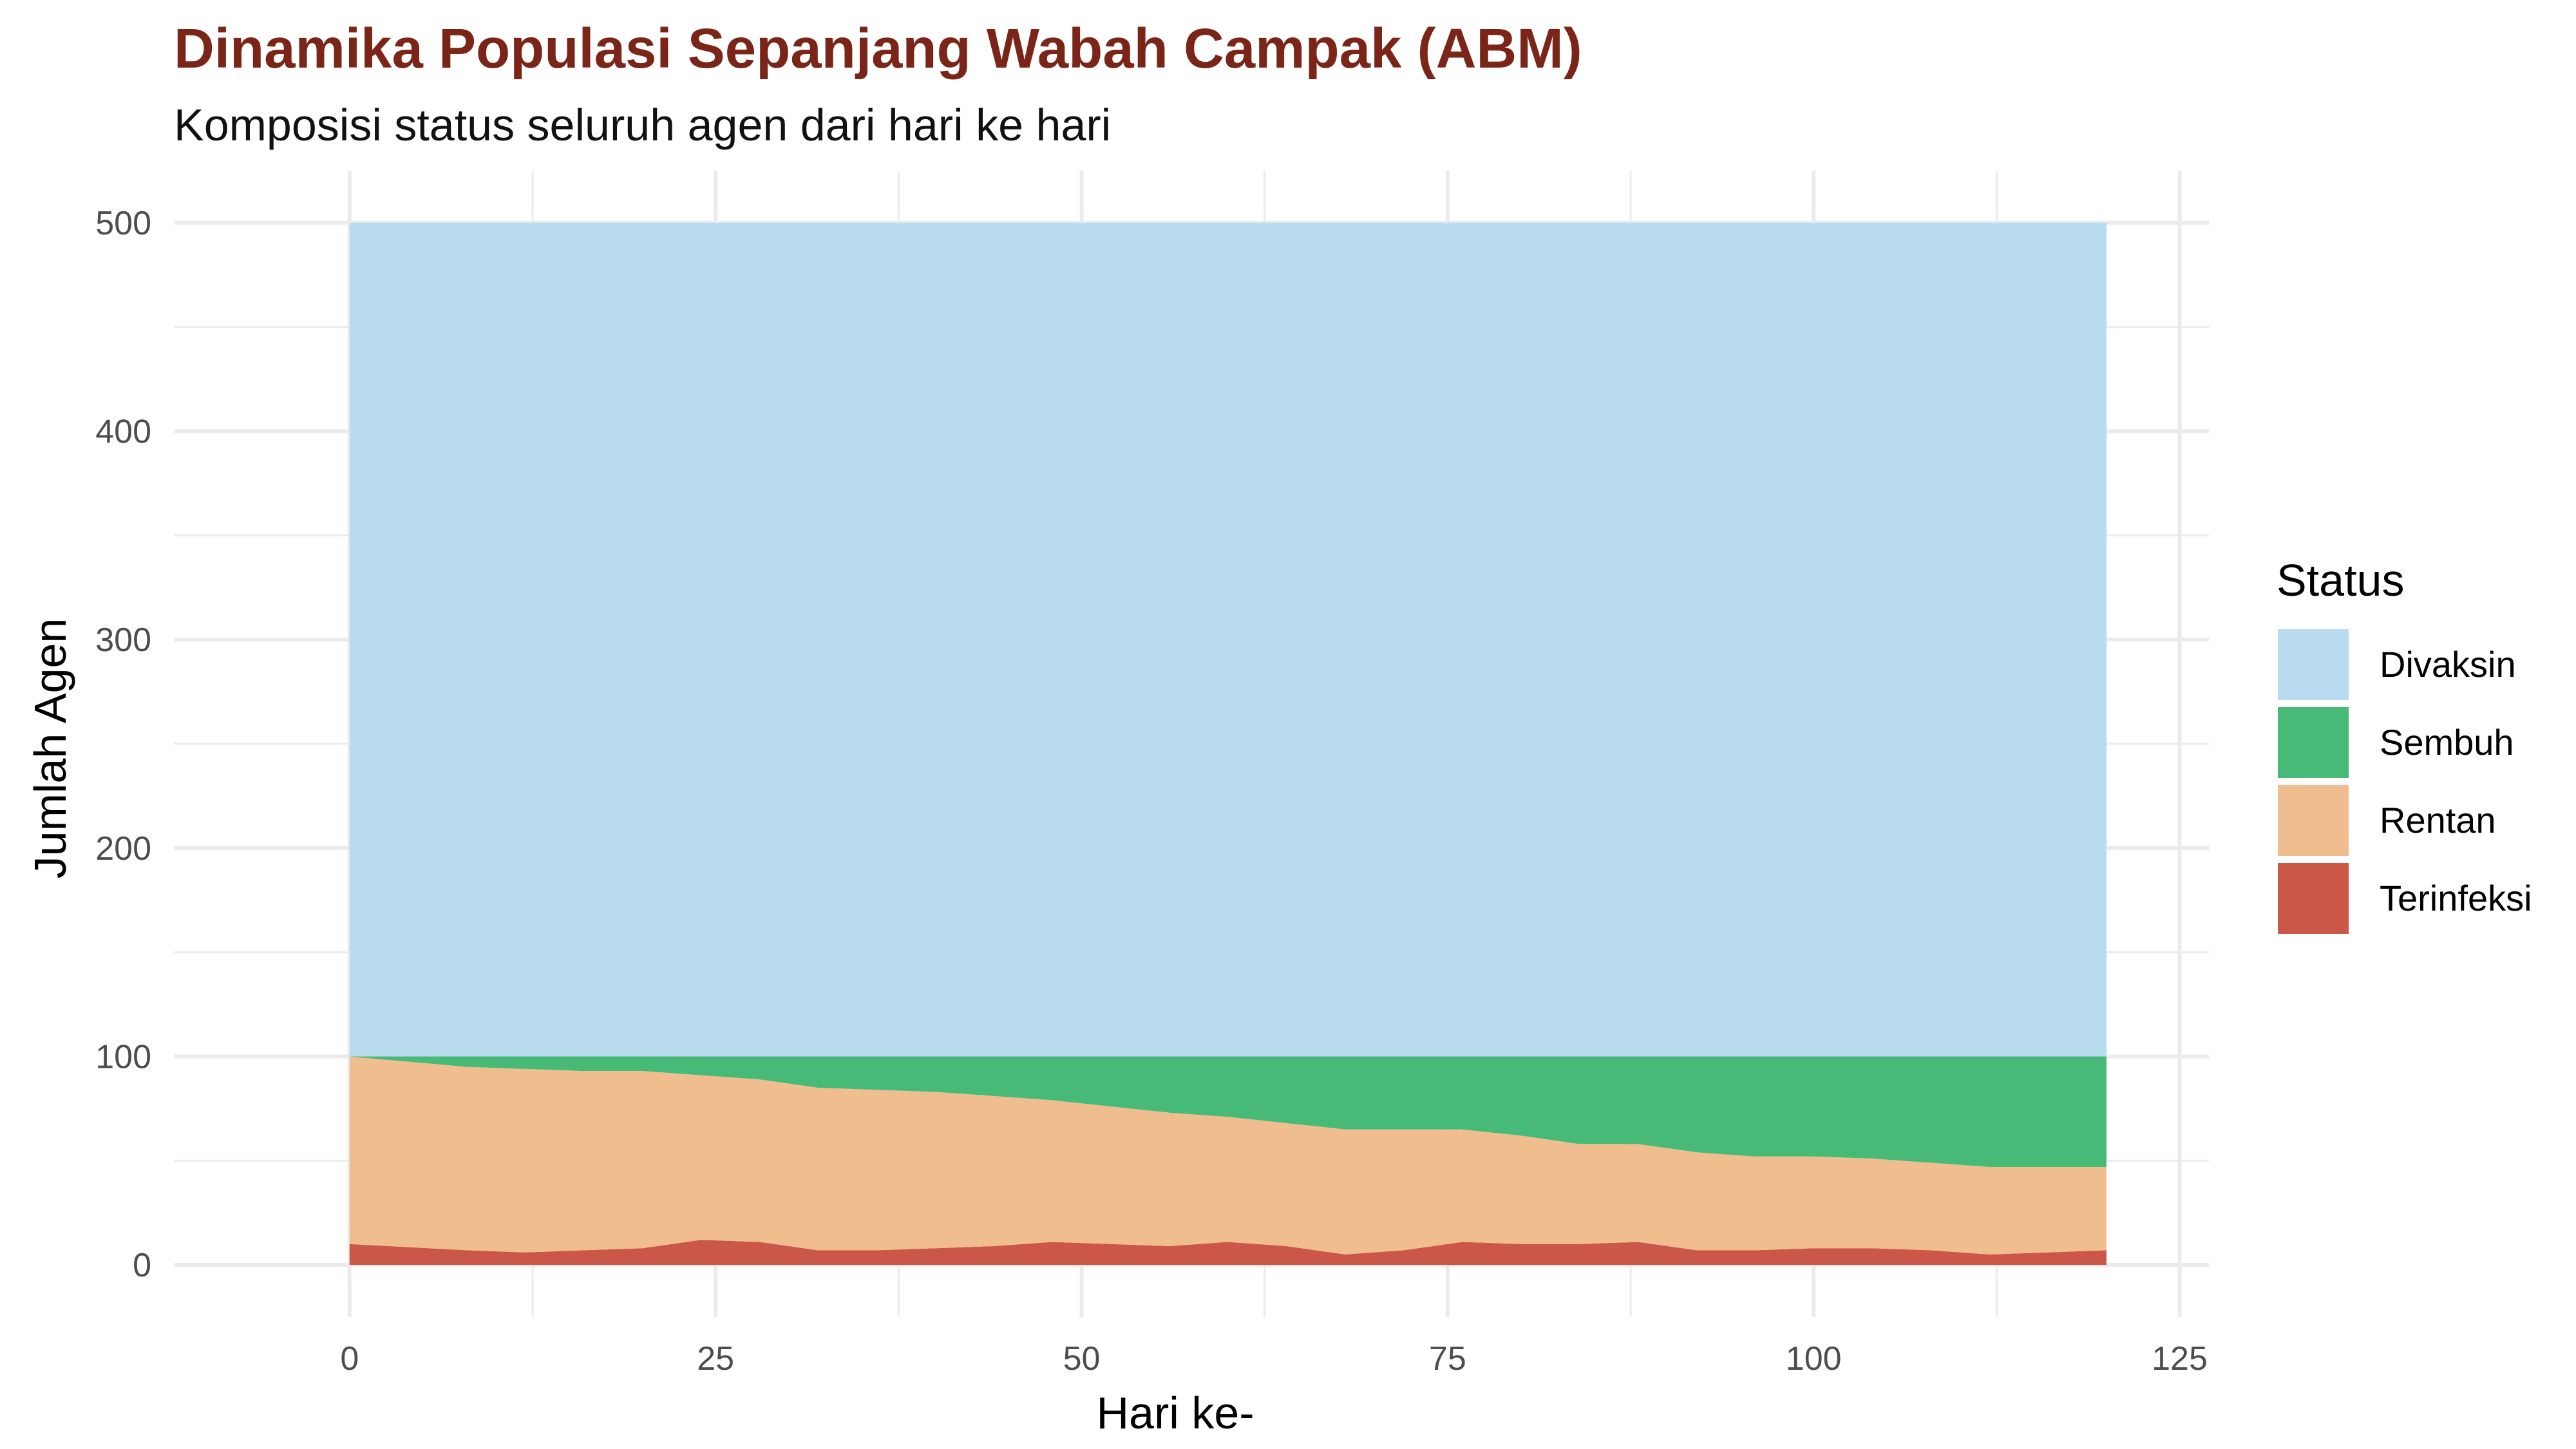 This screenshot has height=1449, width=2576. What do you see at coordinates (123, 640) in the screenshot?
I see `y-tick-label: 300` at bounding box center [123, 640].